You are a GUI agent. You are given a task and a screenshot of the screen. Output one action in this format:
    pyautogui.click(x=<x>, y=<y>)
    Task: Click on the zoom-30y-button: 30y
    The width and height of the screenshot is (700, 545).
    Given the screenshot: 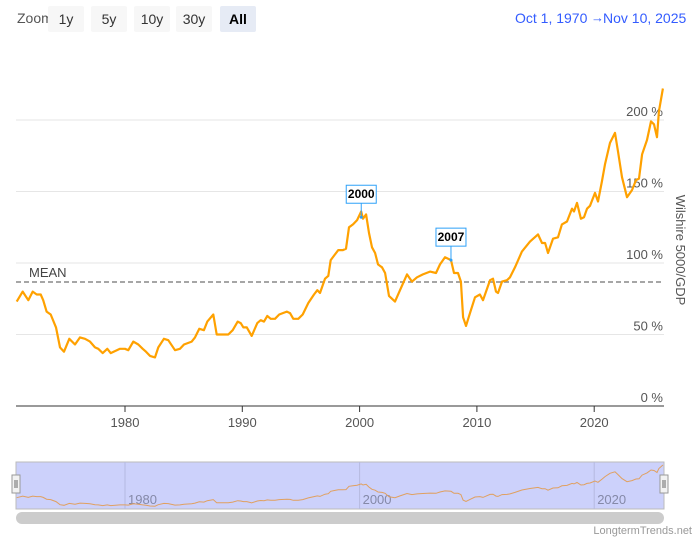 What is the action you would take?
    pyautogui.click(x=194, y=19)
    